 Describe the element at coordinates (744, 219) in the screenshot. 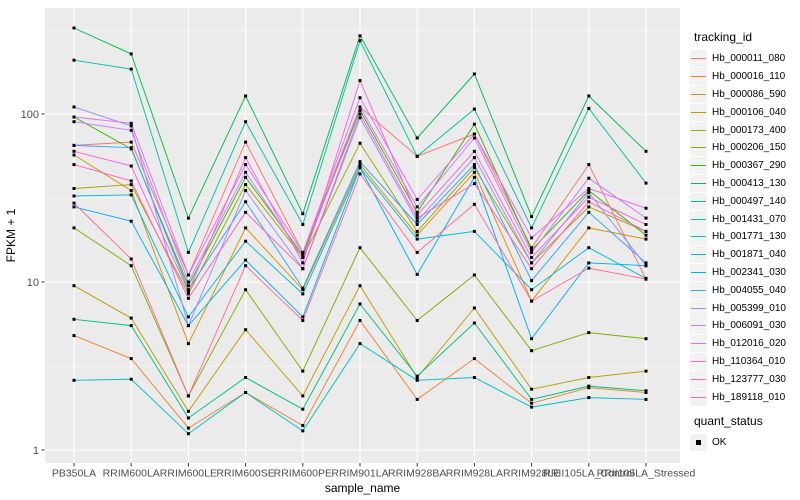

I see `legend-item-Hb_001431_070: Hb_001431_070` at that location.